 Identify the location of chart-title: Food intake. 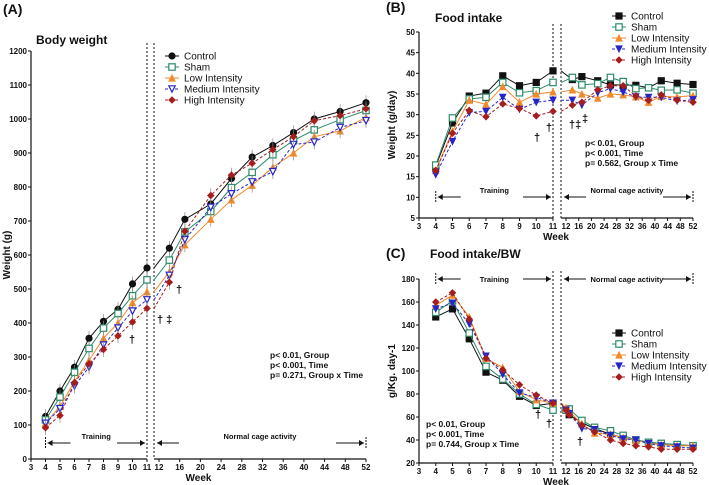
(469, 18).